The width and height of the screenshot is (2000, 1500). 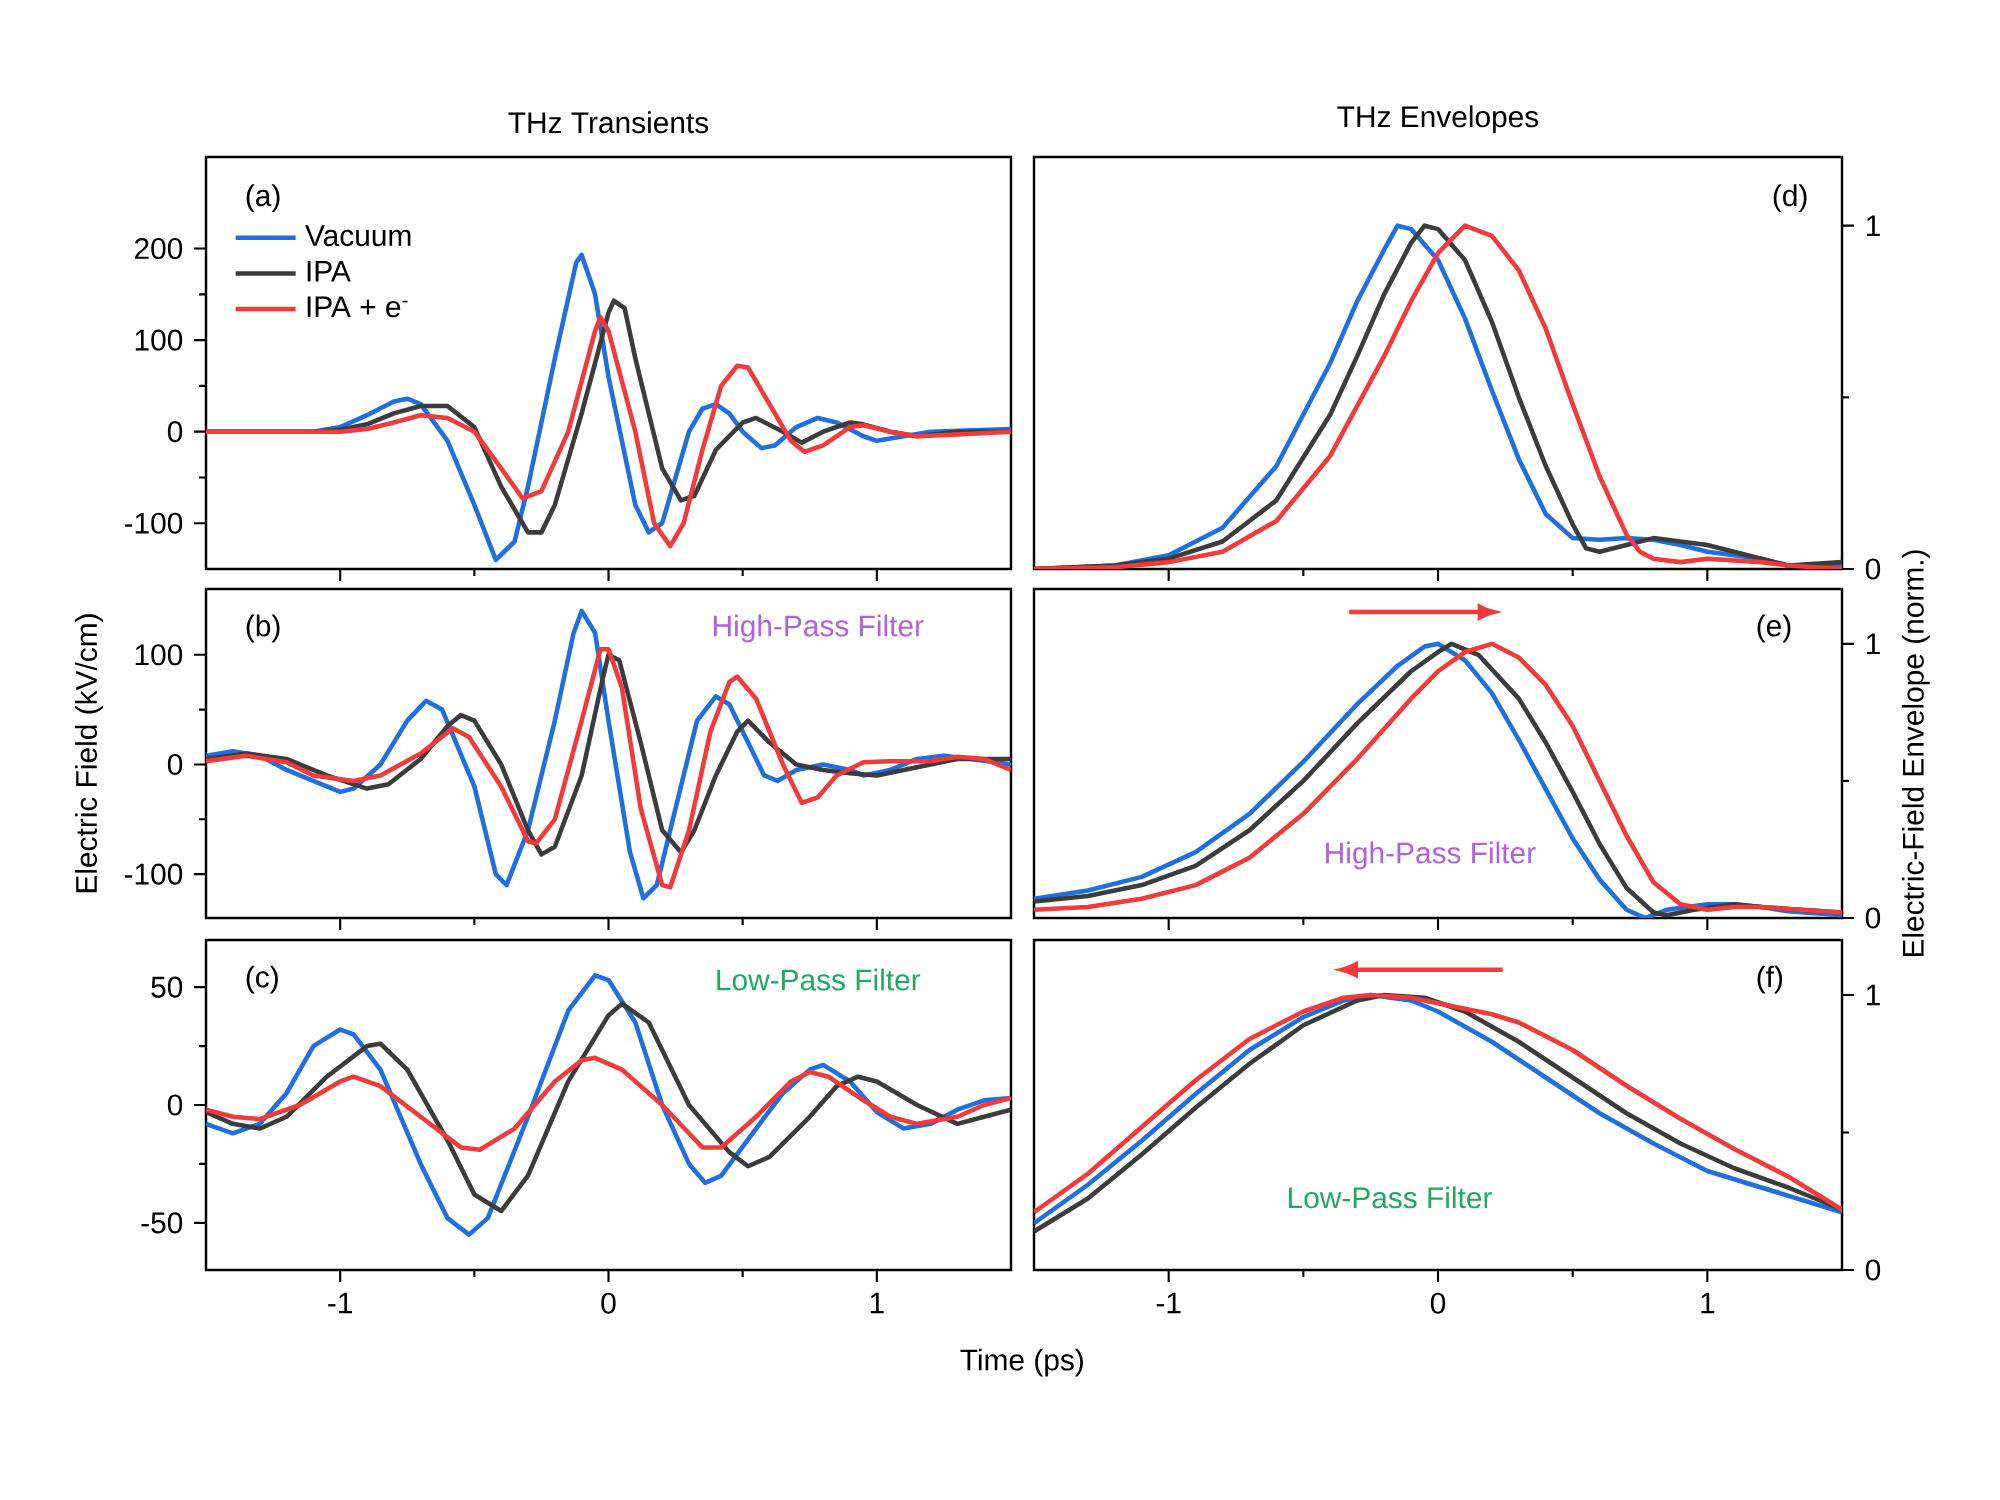 What do you see at coordinates (1770, 979) in the screenshot?
I see `annotation: (f)` at bounding box center [1770, 979].